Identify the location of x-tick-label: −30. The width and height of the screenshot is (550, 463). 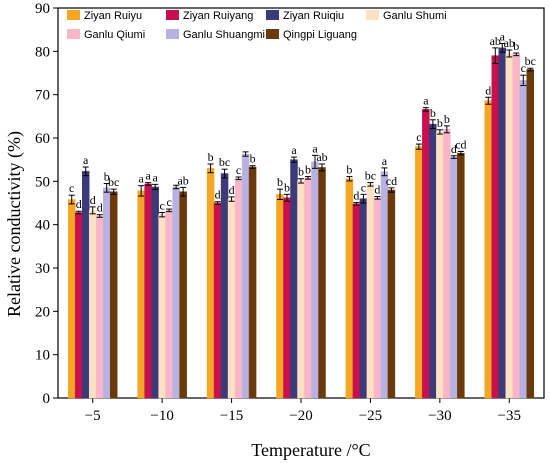
(439, 416).